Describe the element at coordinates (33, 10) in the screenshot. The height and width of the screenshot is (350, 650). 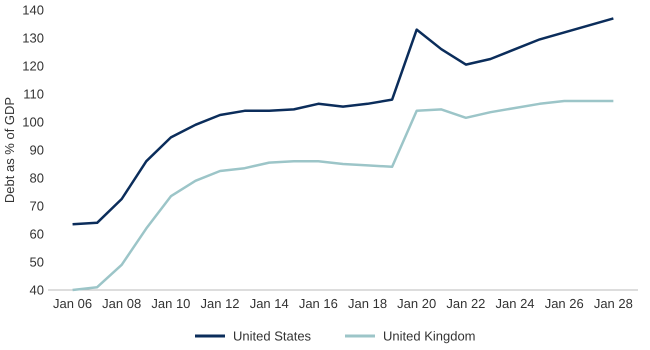
I see `y-tick-label: 140` at that location.